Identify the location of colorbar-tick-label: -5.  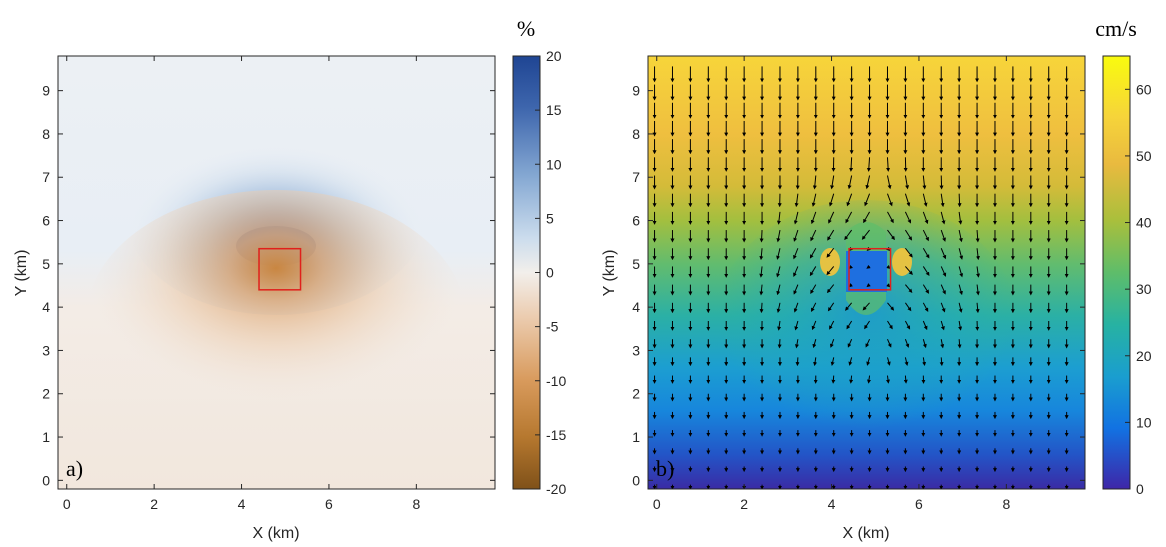
(552, 327).